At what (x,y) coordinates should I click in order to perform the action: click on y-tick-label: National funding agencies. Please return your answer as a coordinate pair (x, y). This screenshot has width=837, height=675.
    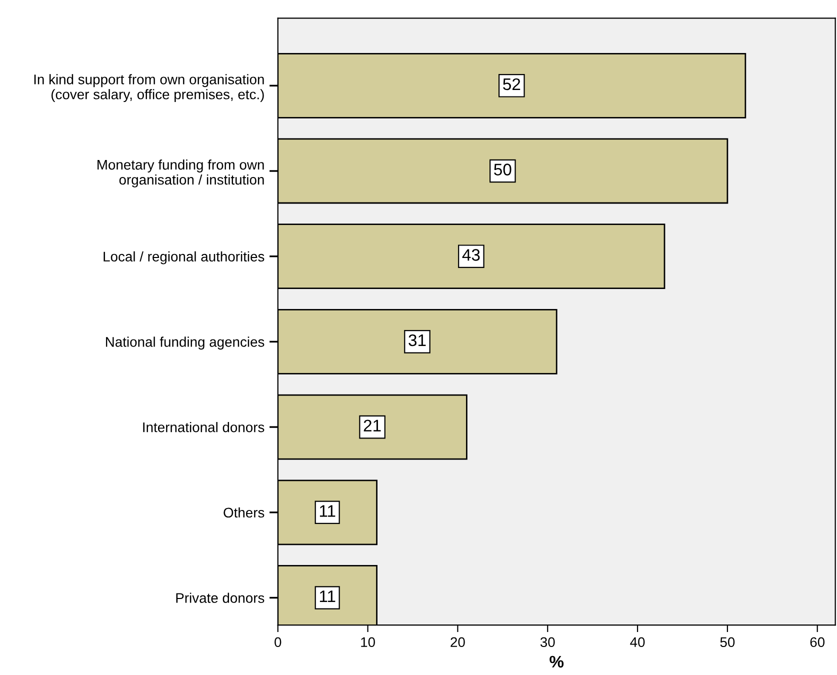
    Looking at the image, I should click on (185, 343).